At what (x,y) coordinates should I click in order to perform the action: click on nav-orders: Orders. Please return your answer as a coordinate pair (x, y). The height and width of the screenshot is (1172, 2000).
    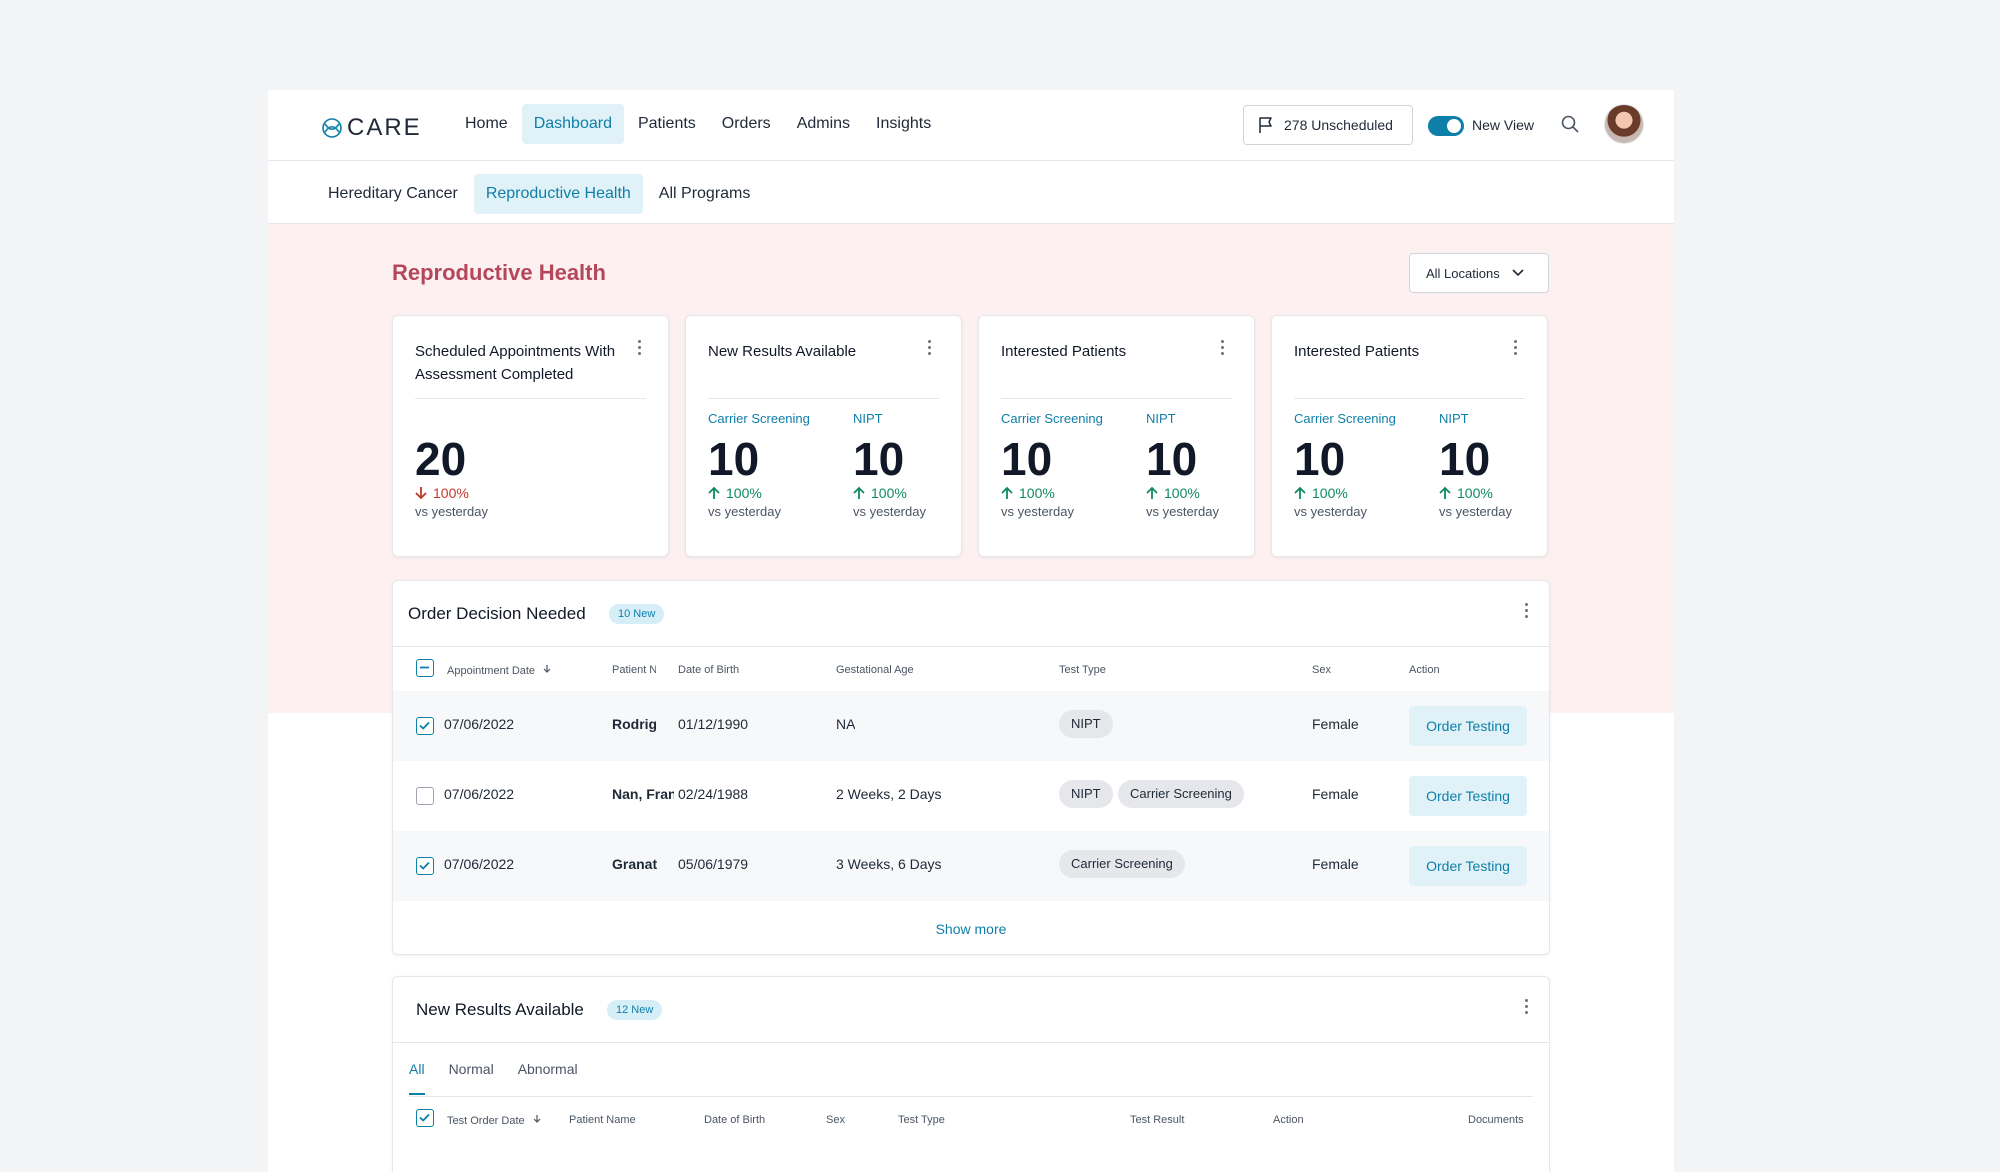
    Looking at the image, I should click on (746, 123).